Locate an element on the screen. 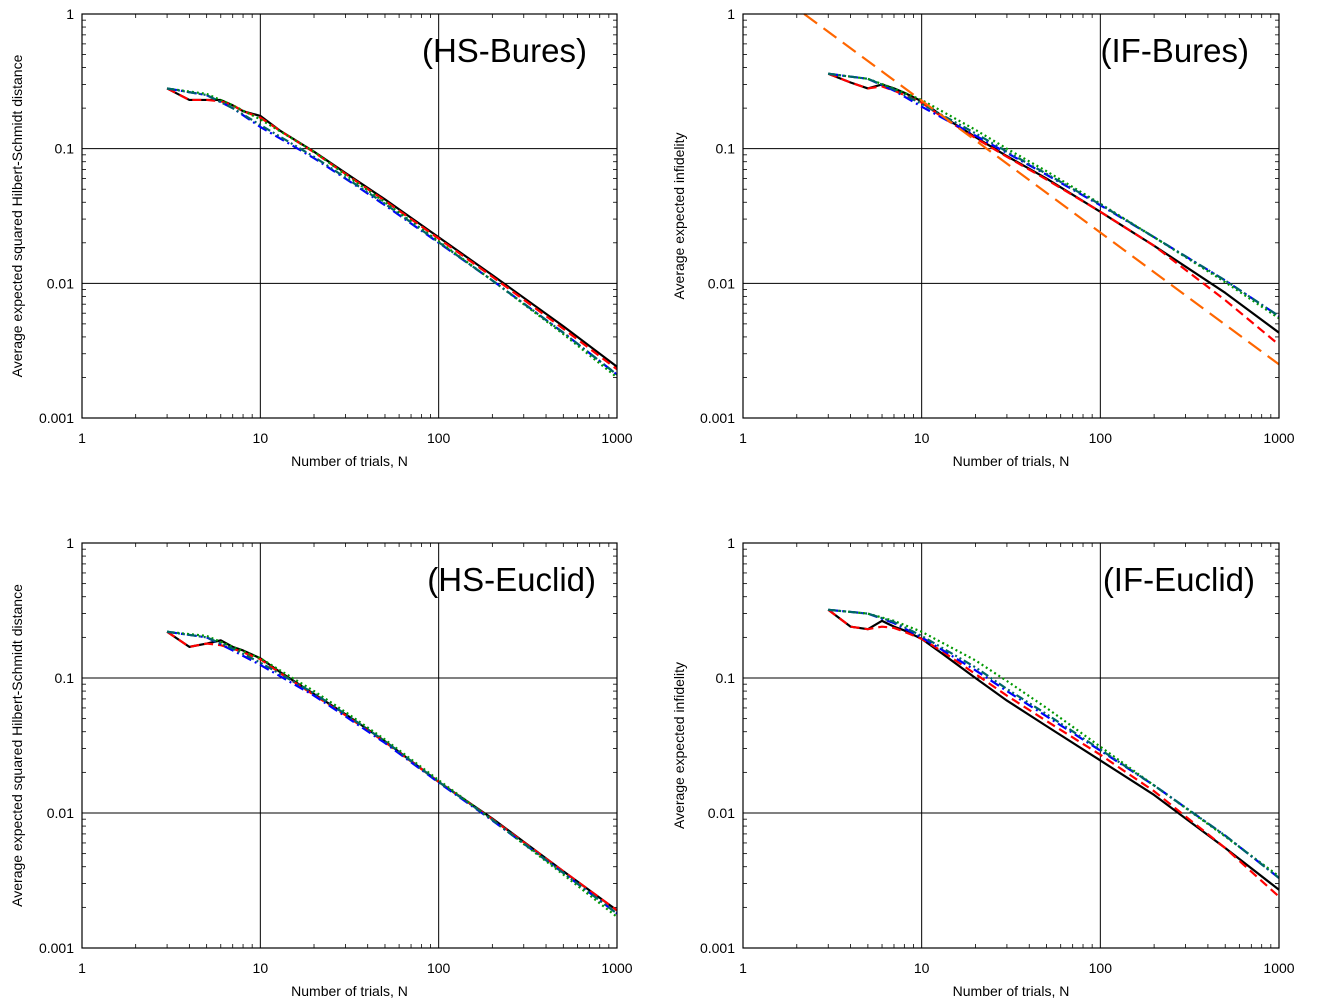  panel-title: (HS-Euclid) is located at coordinates (511, 579).